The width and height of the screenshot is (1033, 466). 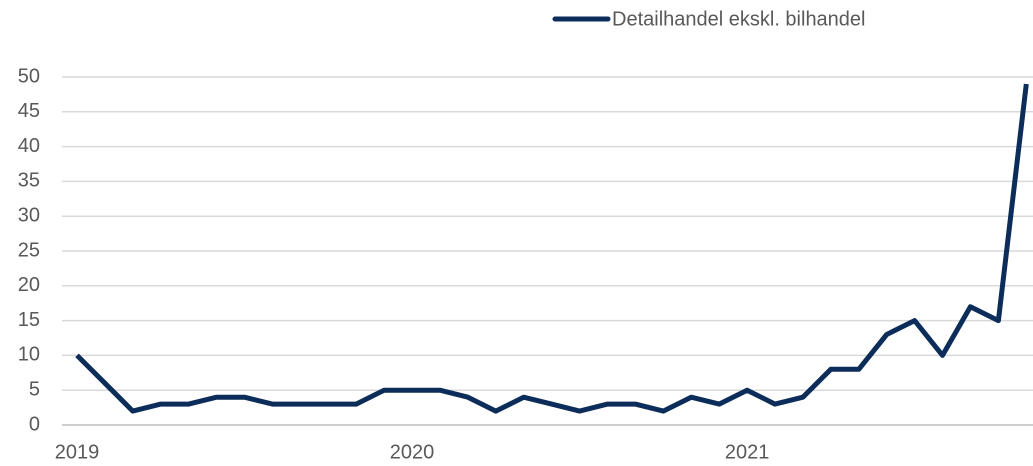 What do you see at coordinates (29, 320) in the screenshot?
I see `y-tick-label: 15` at bounding box center [29, 320].